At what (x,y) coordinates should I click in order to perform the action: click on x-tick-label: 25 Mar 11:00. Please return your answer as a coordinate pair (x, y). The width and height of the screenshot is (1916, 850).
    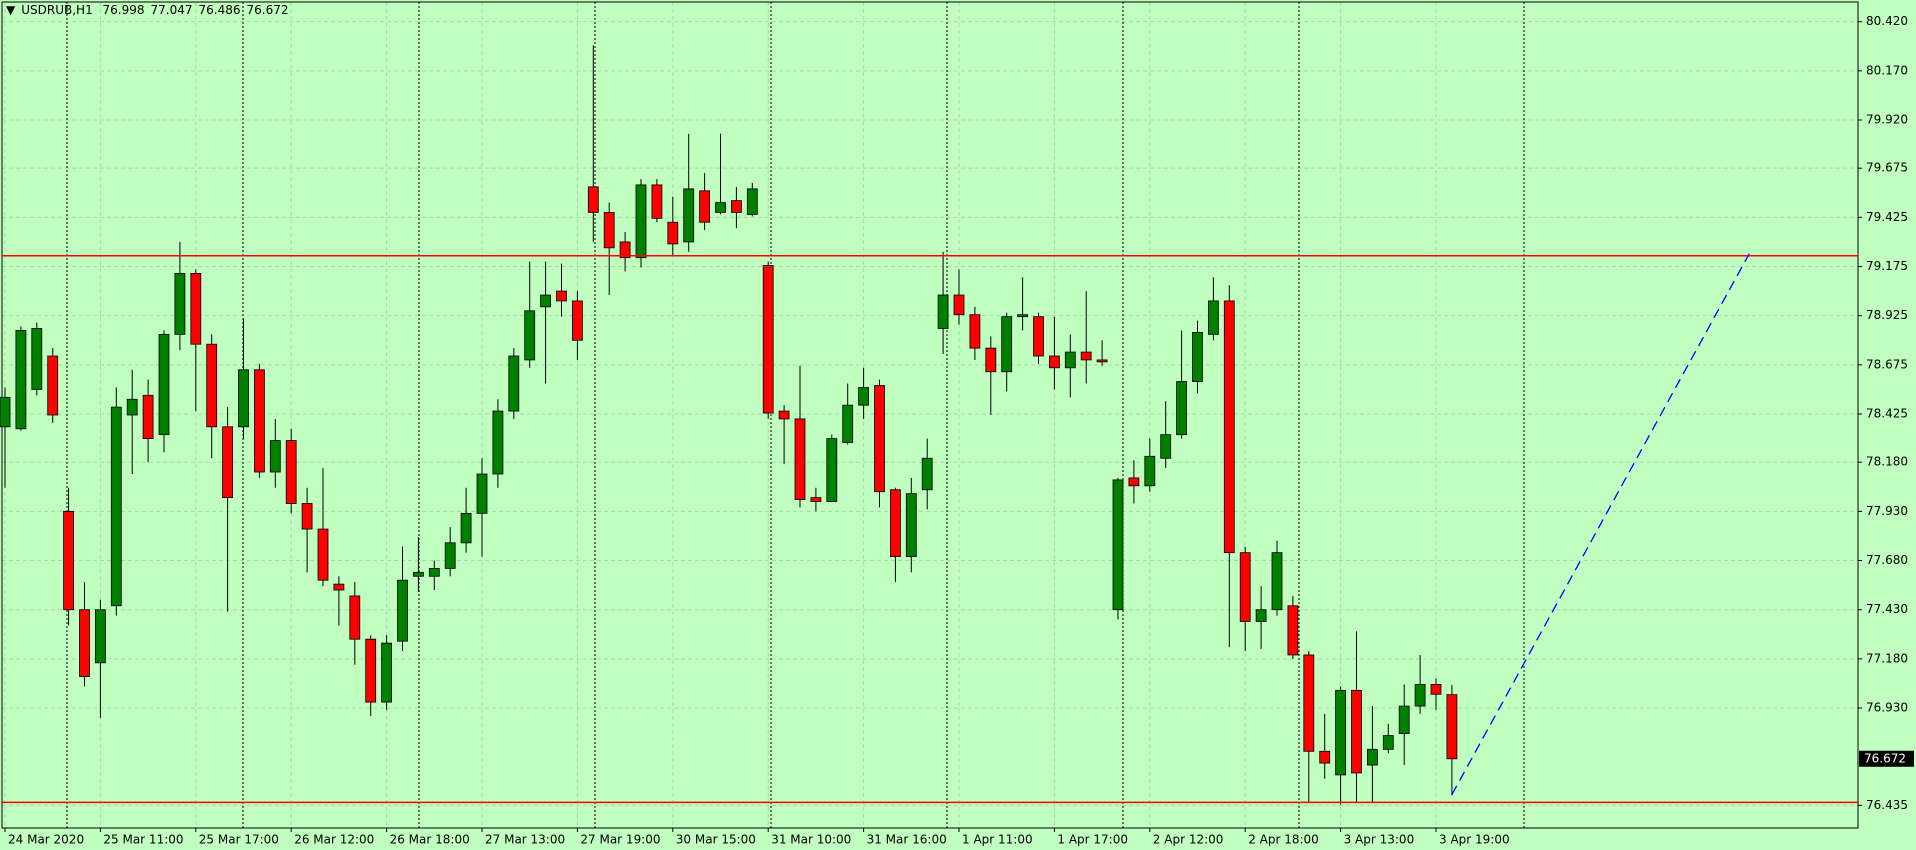
    Looking at the image, I should click on (143, 840).